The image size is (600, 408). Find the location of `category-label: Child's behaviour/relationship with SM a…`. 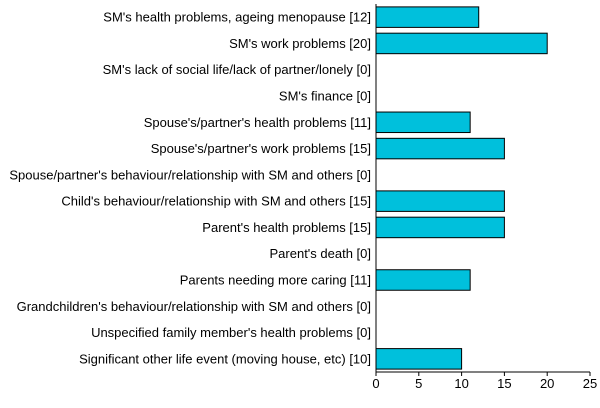

category-label: Child's behaviour/relationship with SM a… is located at coordinates (216, 201).